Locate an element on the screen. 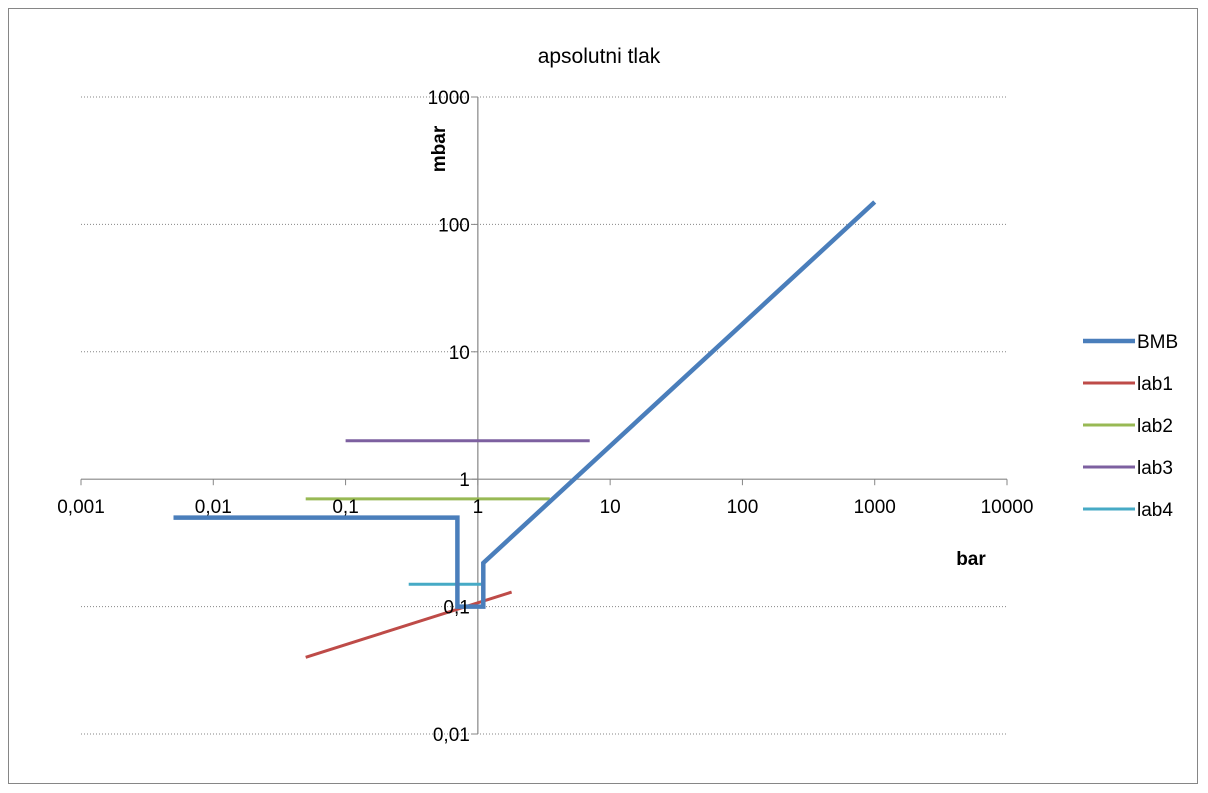 The width and height of the screenshot is (1208, 793). y-tick-label-0: 0,01 is located at coordinates (451, 735).